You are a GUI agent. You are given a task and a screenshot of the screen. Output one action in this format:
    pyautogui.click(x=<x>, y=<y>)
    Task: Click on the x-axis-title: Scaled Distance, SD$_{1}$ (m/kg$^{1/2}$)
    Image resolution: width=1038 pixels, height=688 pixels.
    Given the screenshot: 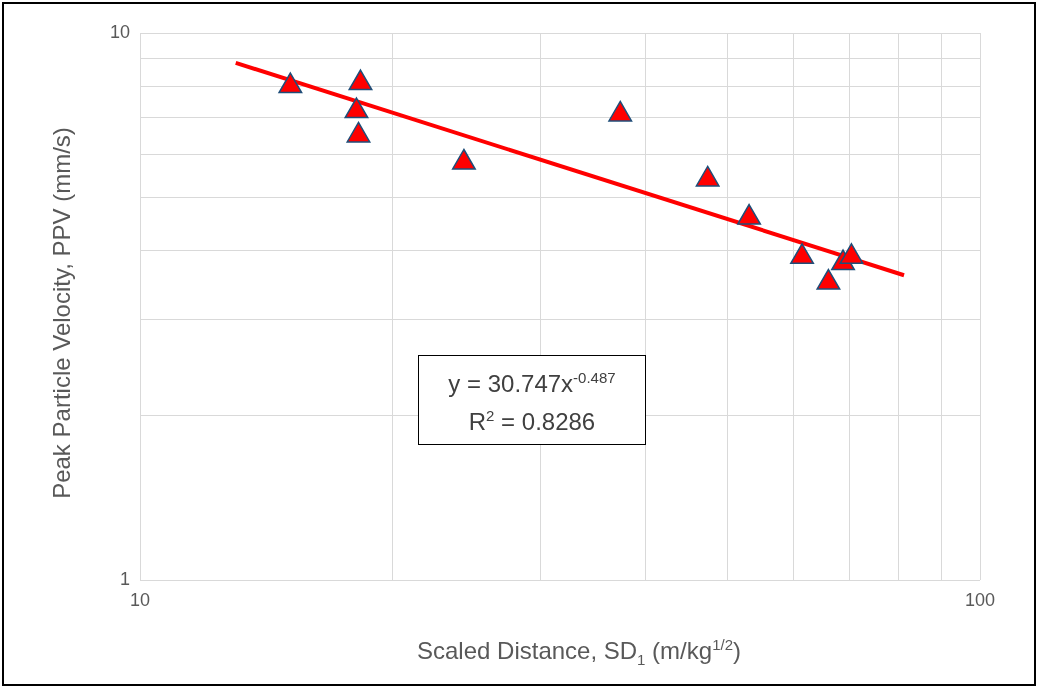 What is the action you would take?
    pyautogui.click(x=579, y=652)
    